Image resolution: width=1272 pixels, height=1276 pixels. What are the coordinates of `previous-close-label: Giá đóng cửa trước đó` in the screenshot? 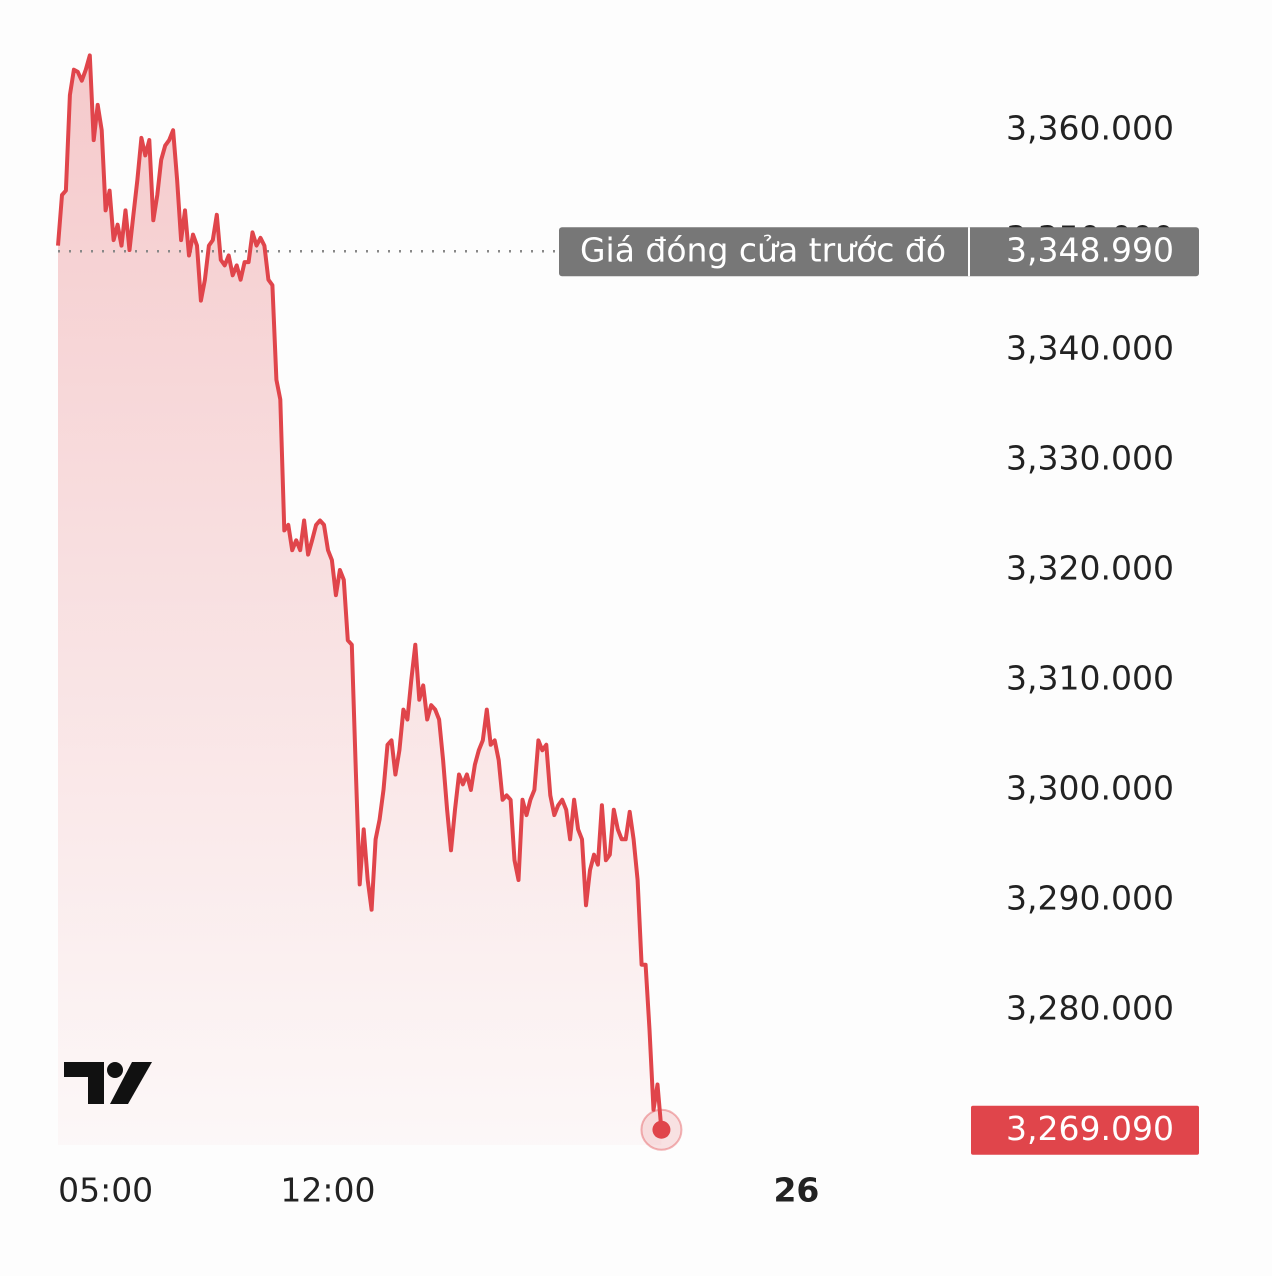 It's located at (763, 250).